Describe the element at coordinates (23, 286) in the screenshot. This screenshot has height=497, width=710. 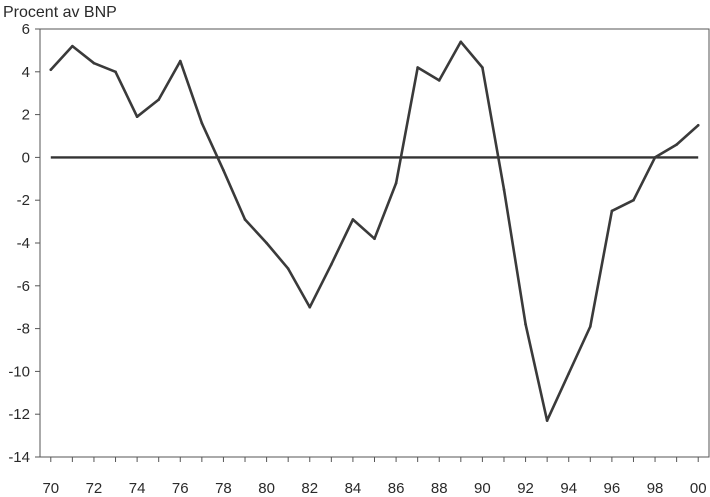
I see `y-tick-label: -6` at that location.